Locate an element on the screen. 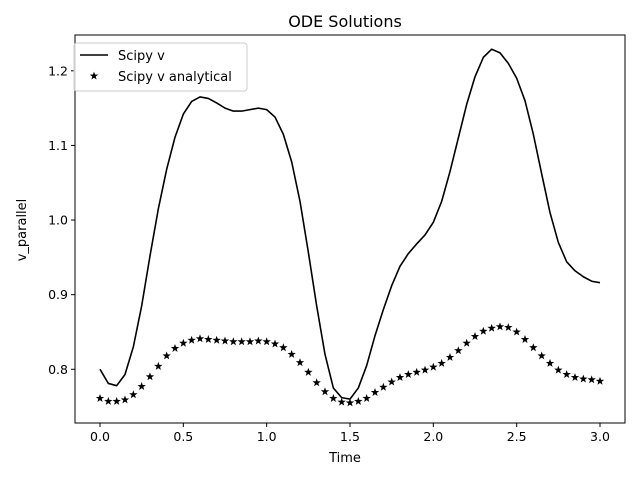 This screenshot has width=640, height=480. x-tick-label: 2.0 is located at coordinates (433, 436).